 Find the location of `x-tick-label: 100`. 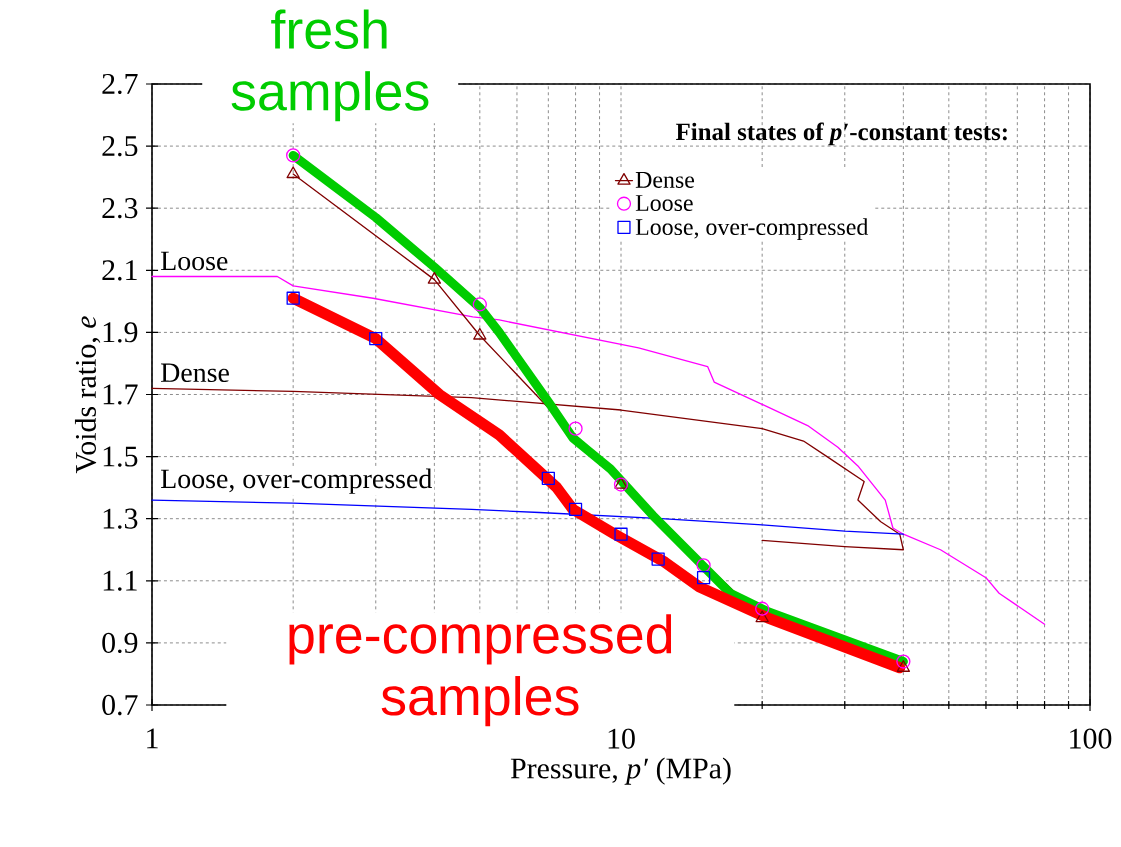

x-tick-label: 100 is located at coordinates (1091, 738).